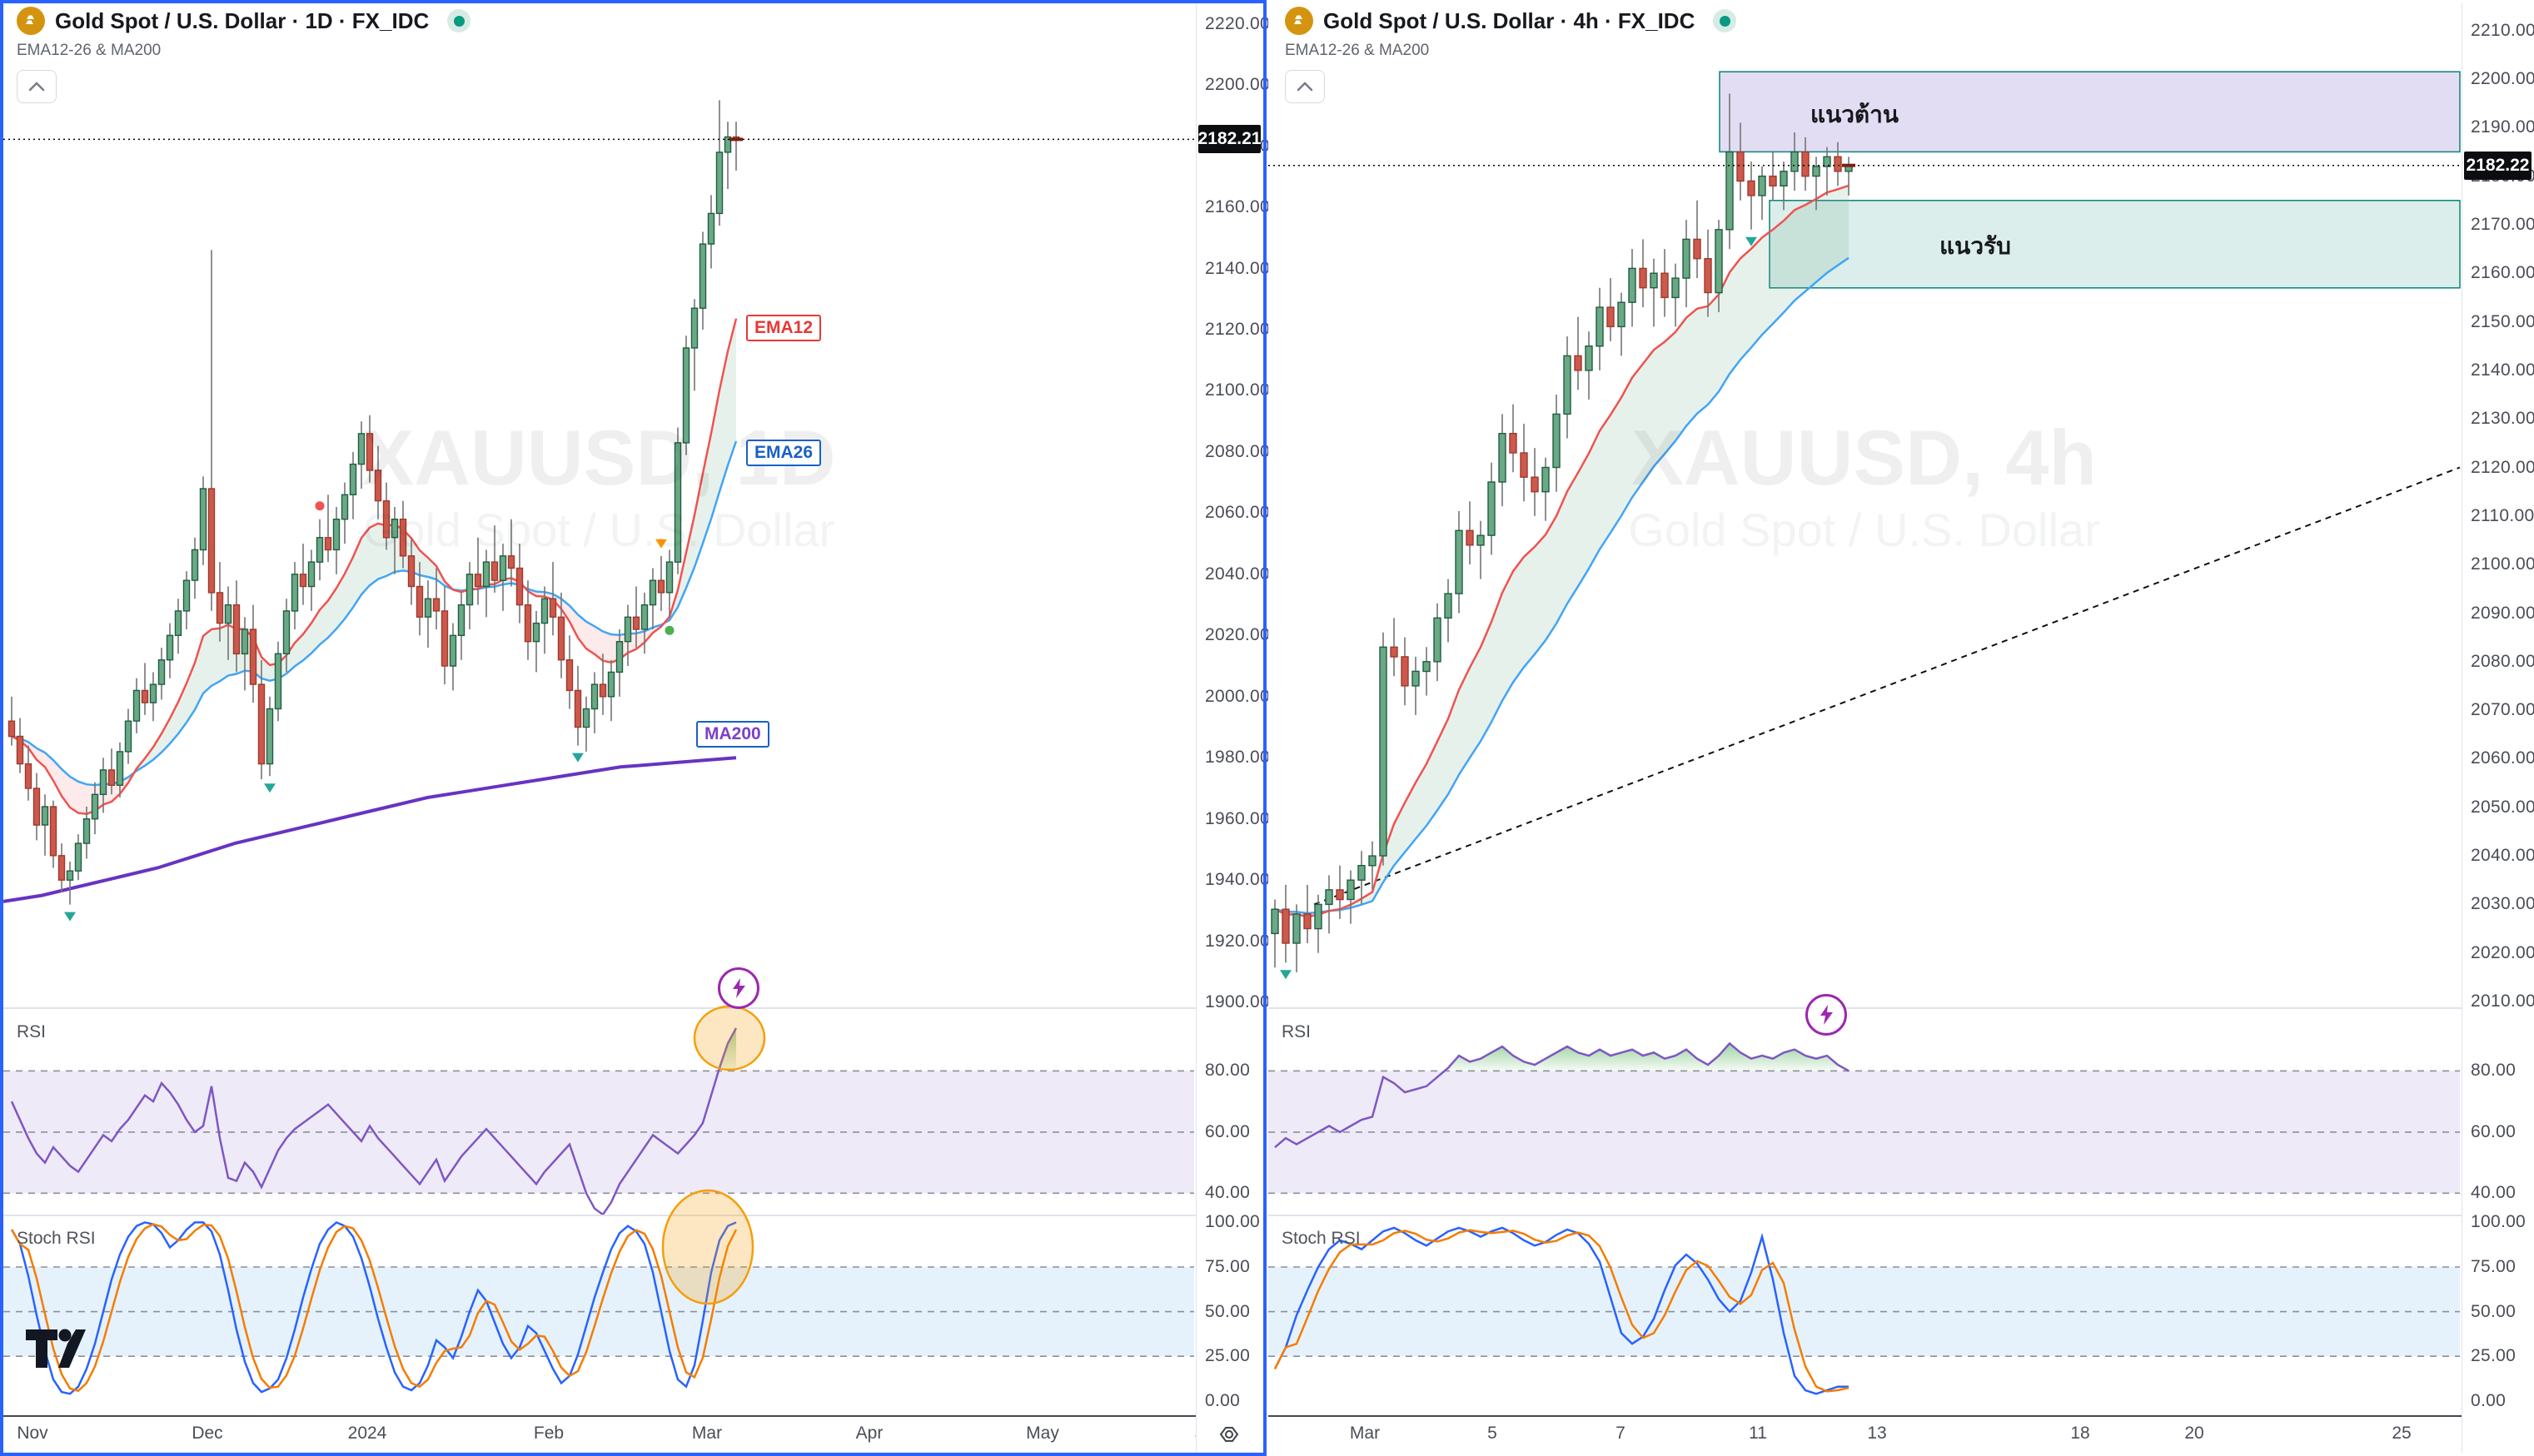 This screenshot has height=1456, width=2534. I want to click on price-tick: 2220.00, so click(1238, 23).